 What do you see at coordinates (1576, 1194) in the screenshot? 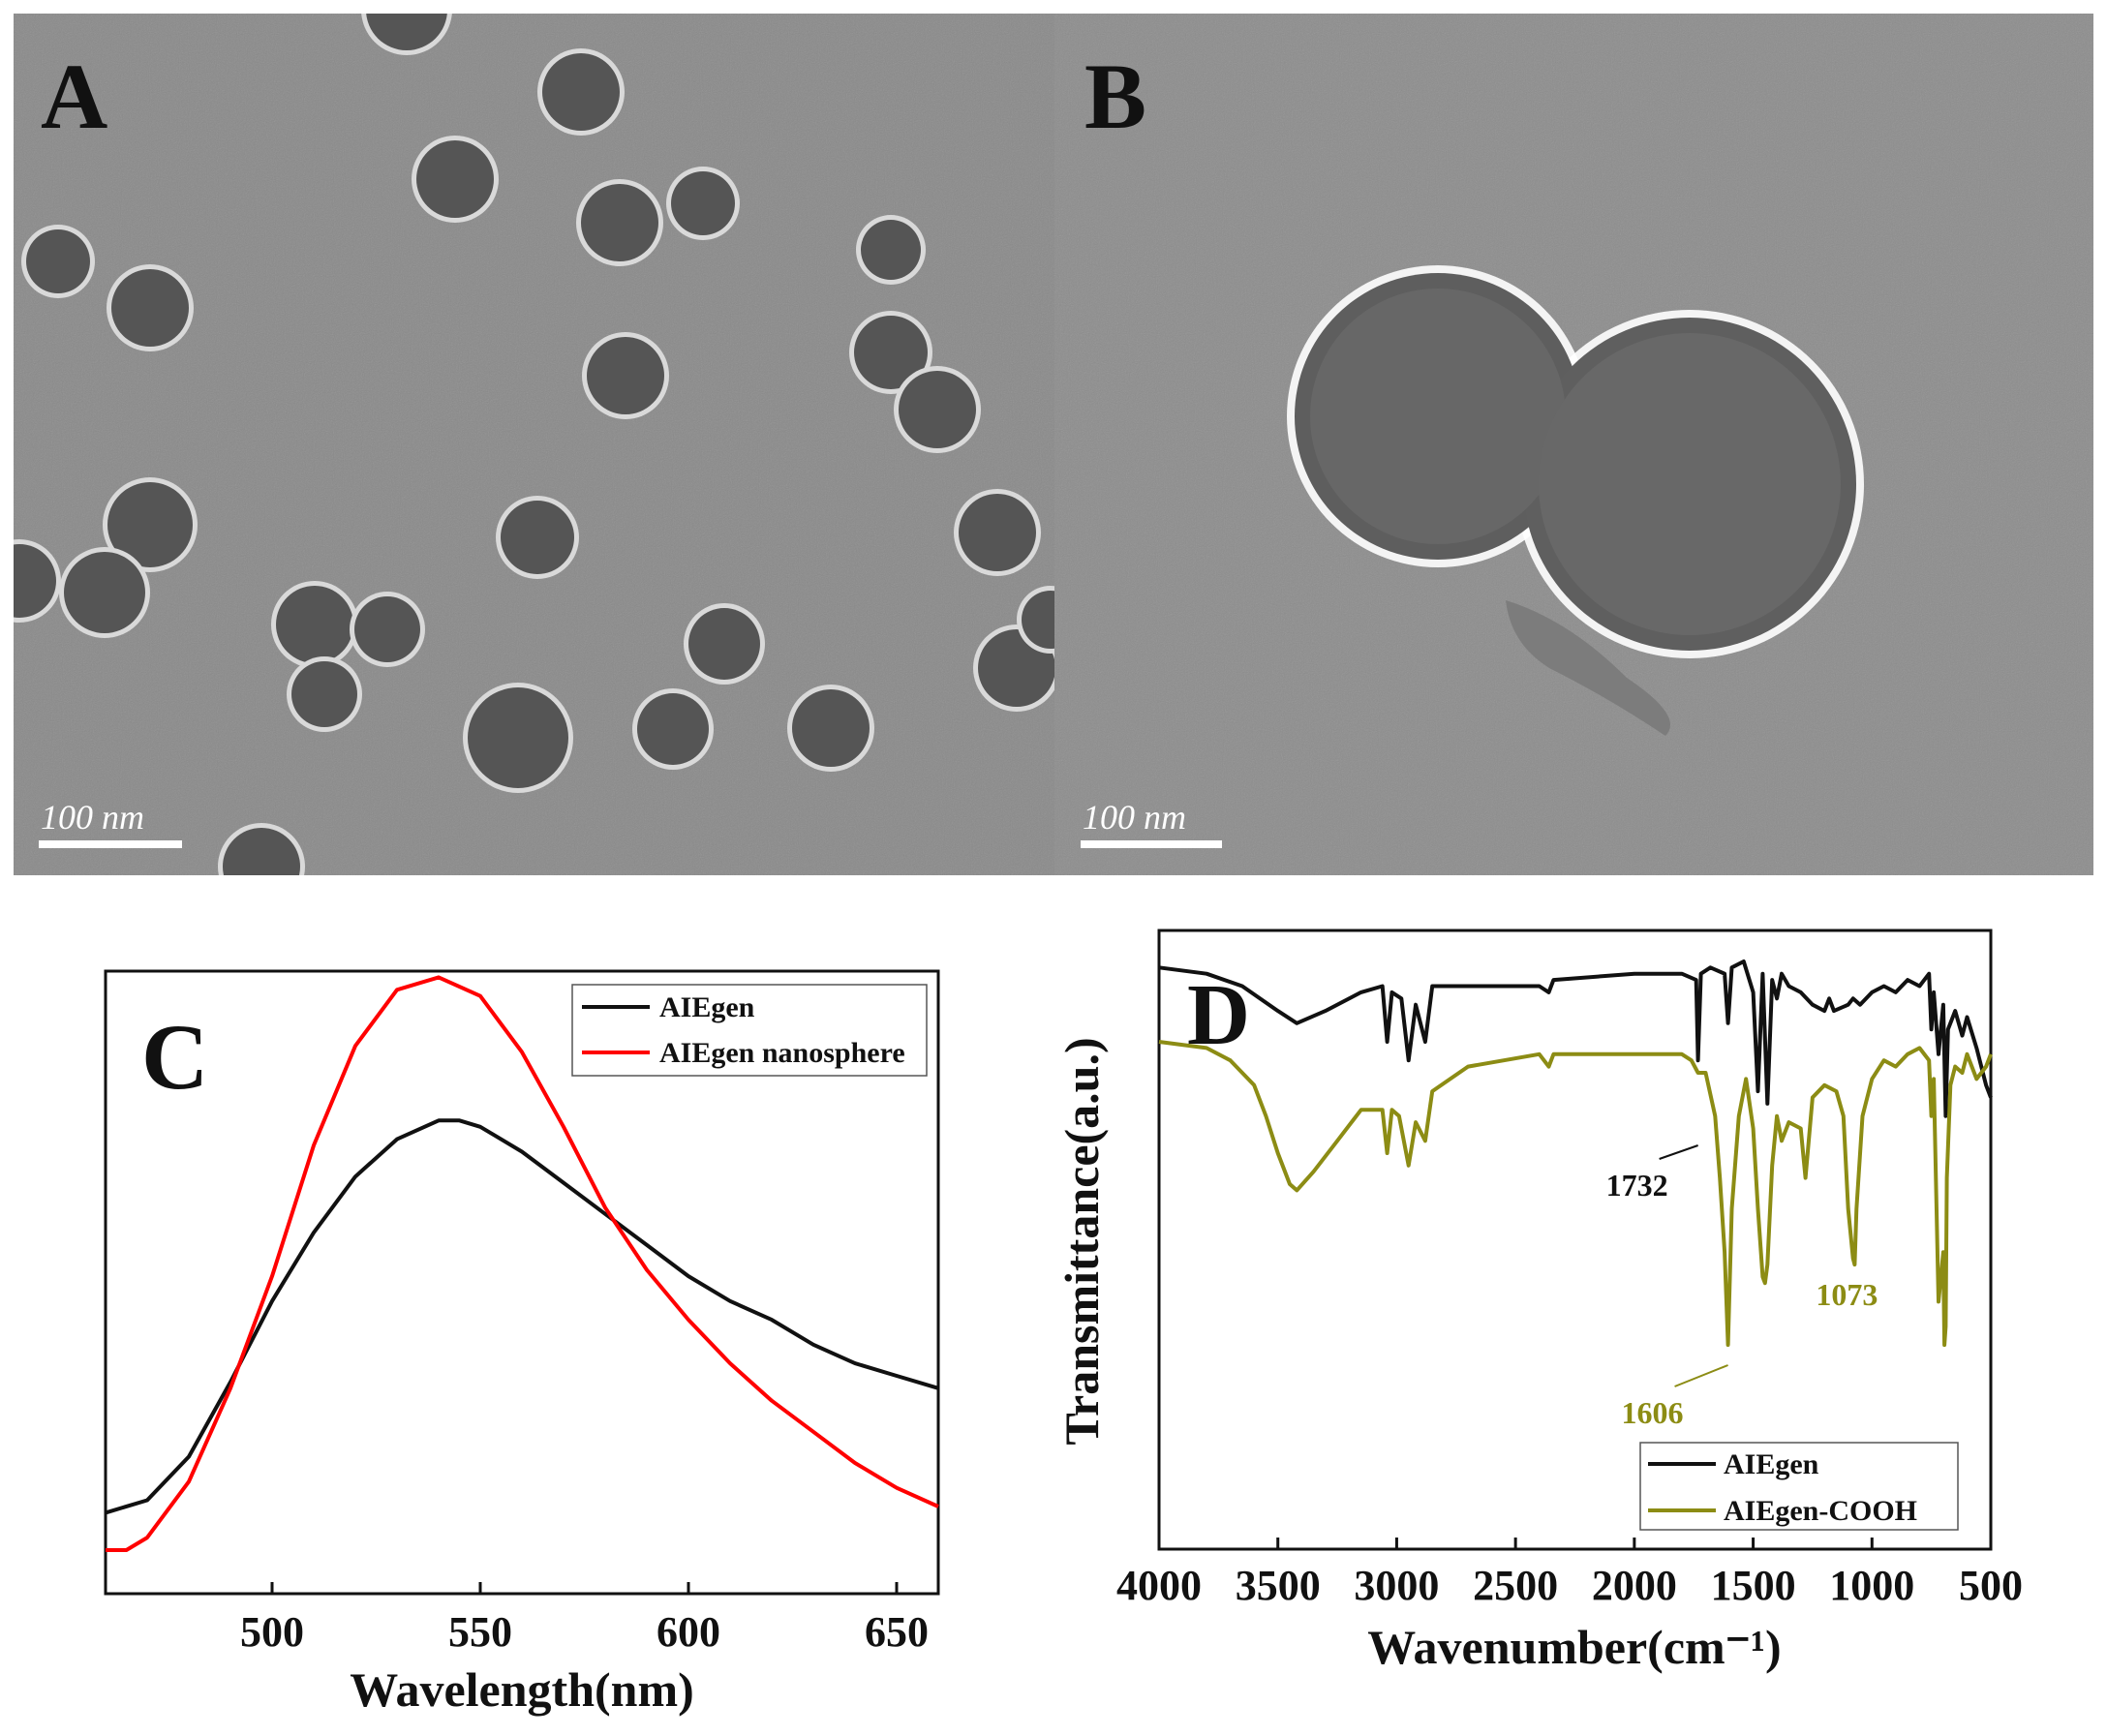
I see `series-line-aiegen-cooh` at bounding box center [1576, 1194].